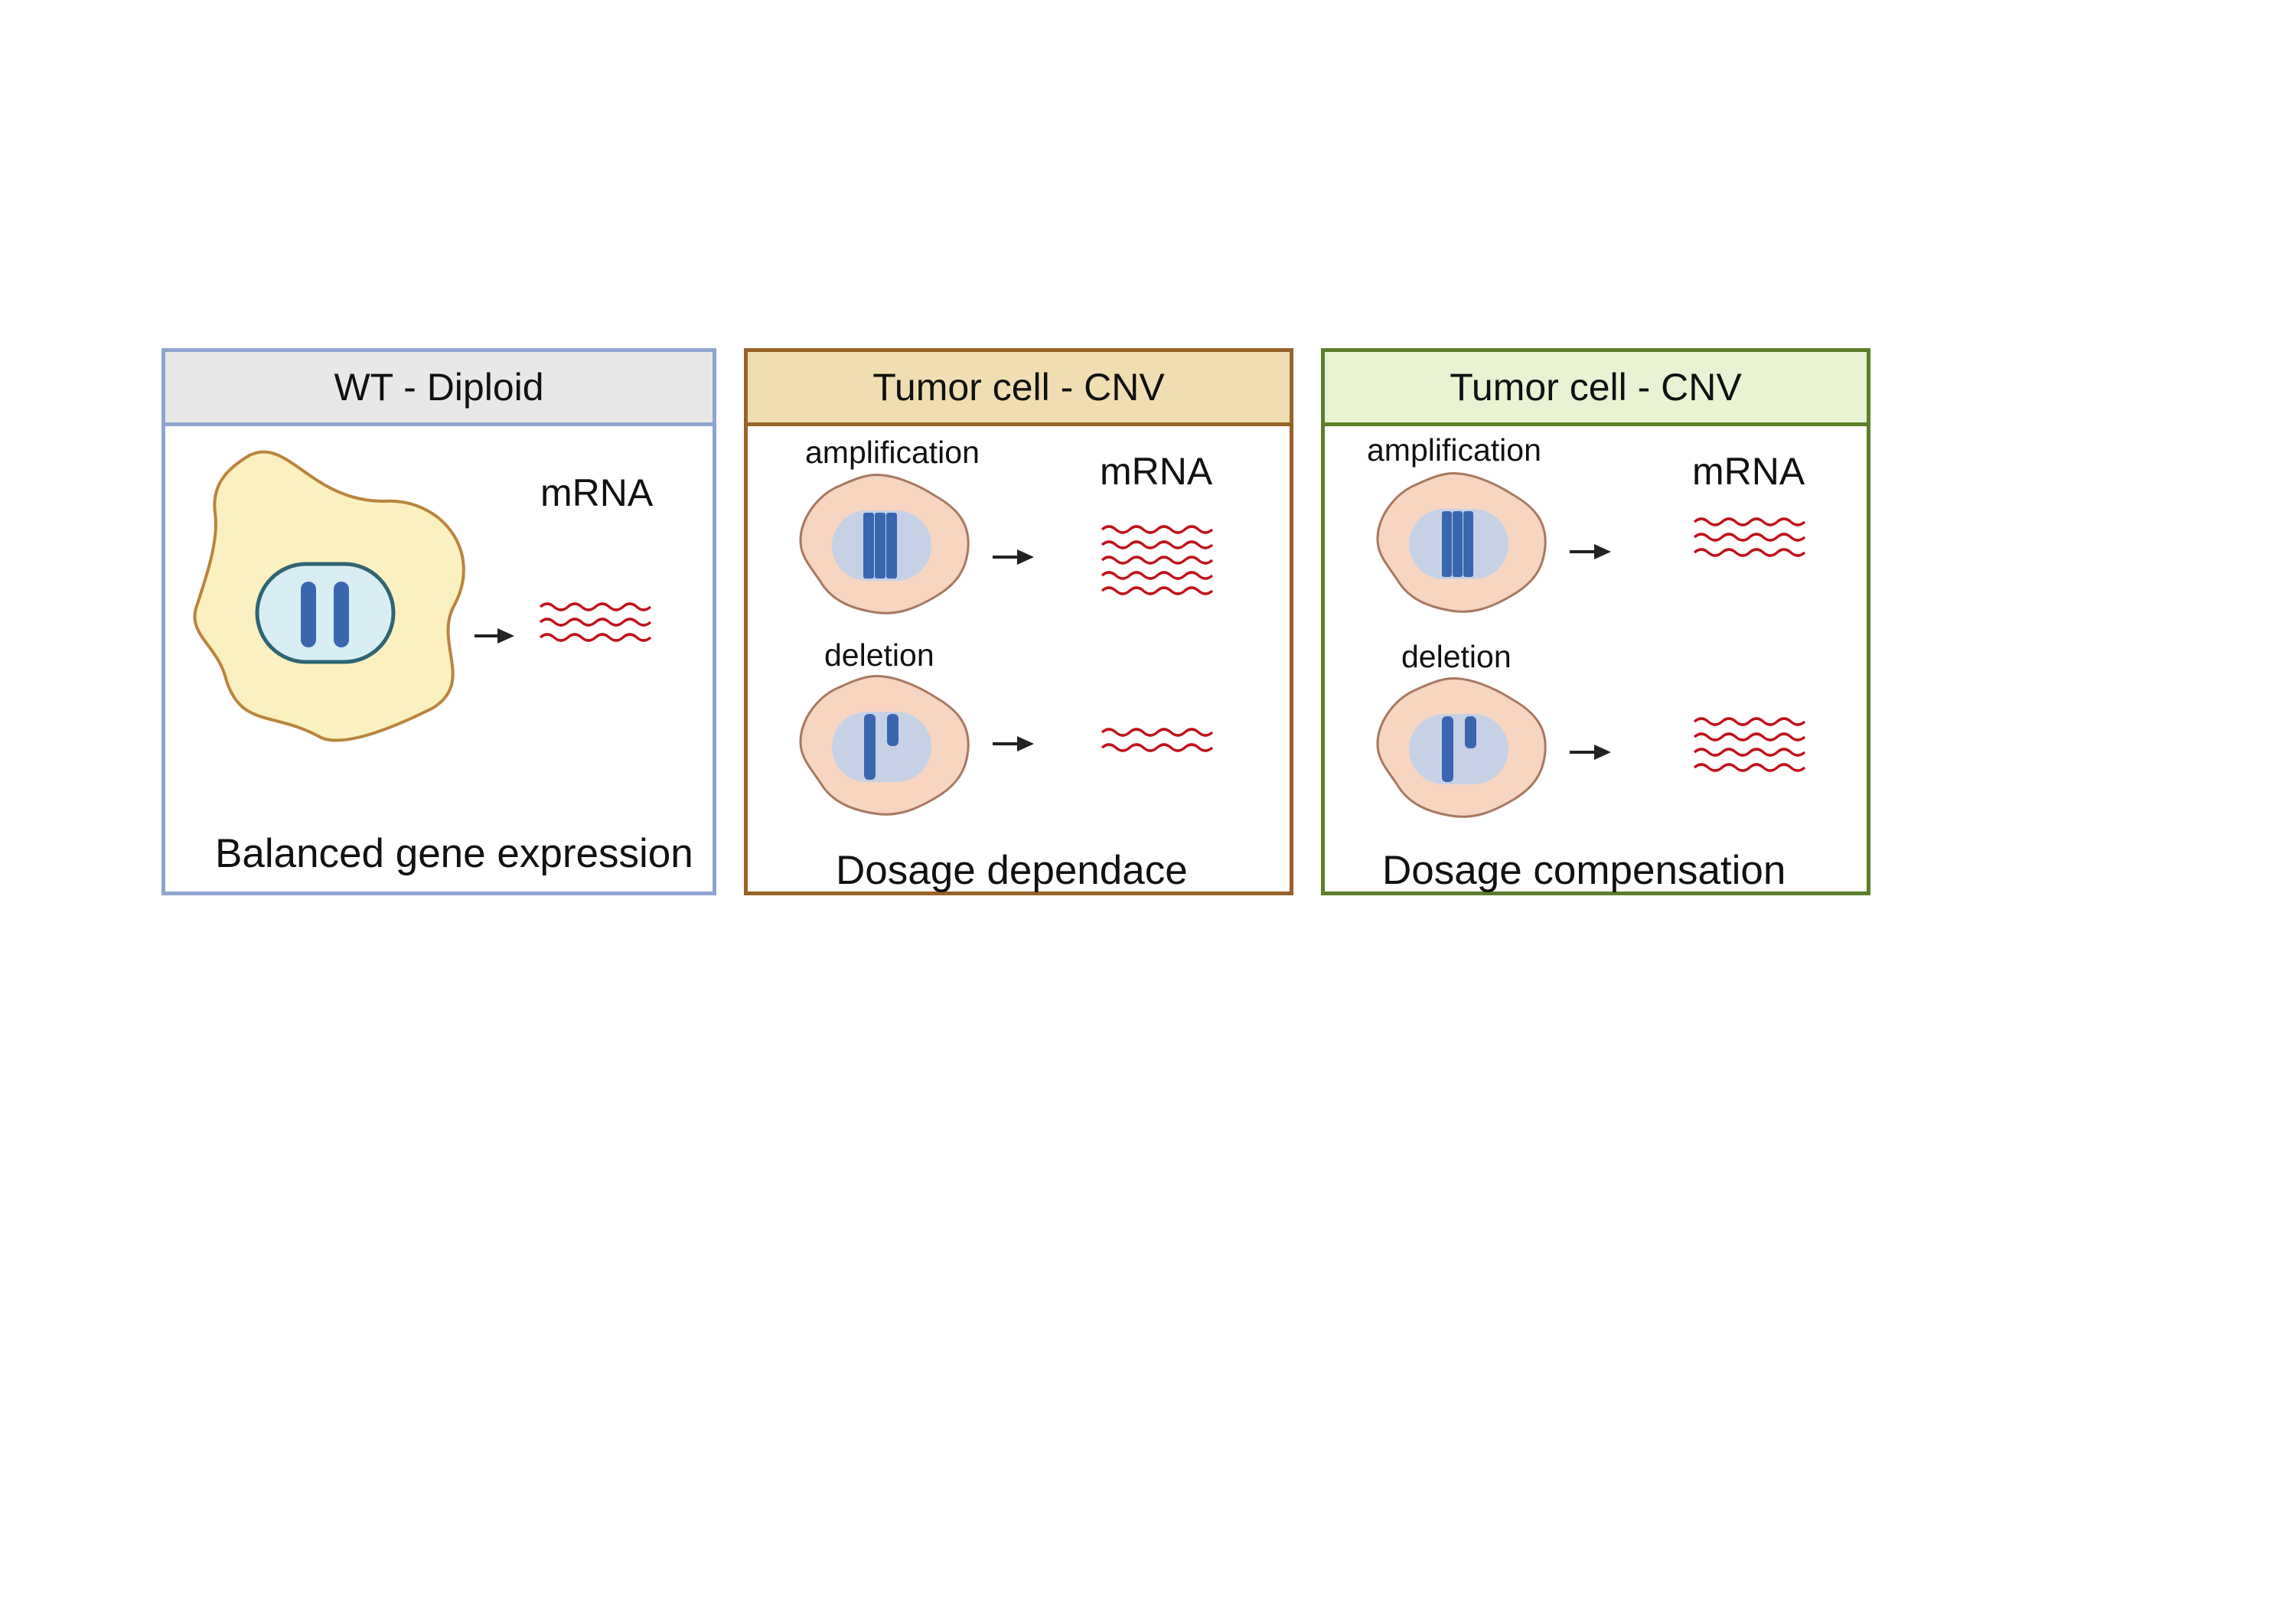  I want to click on panel-footer: Dosage dependace, so click(1012, 870).